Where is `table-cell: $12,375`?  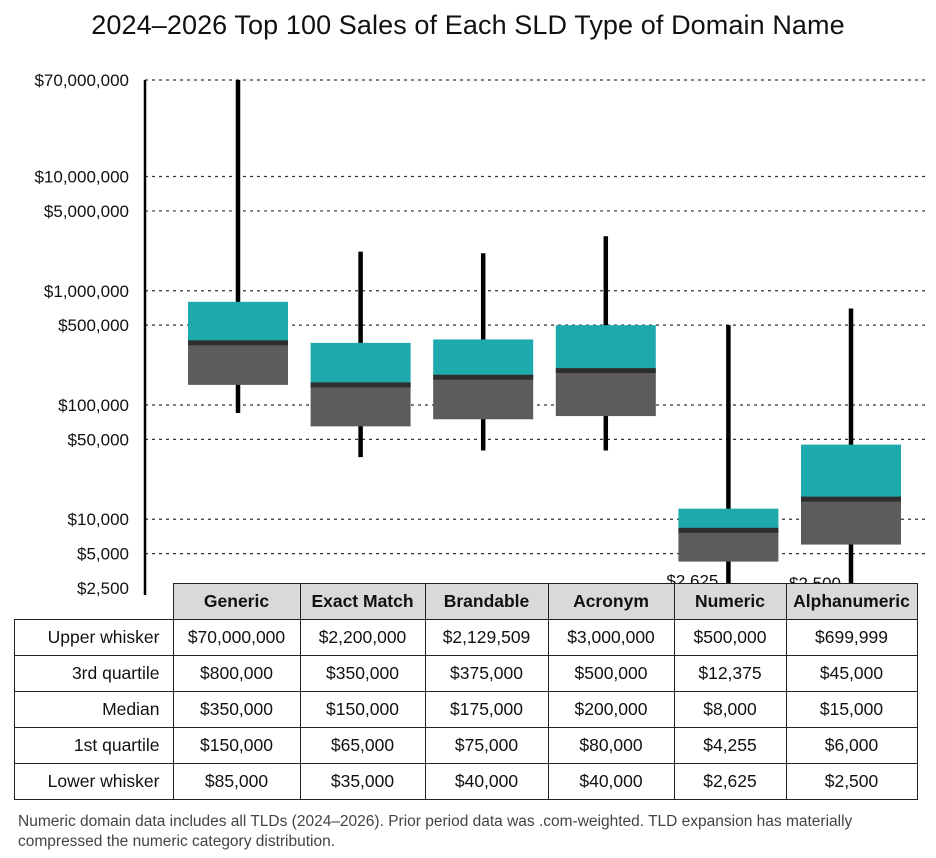 table-cell: $12,375 is located at coordinates (730, 673).